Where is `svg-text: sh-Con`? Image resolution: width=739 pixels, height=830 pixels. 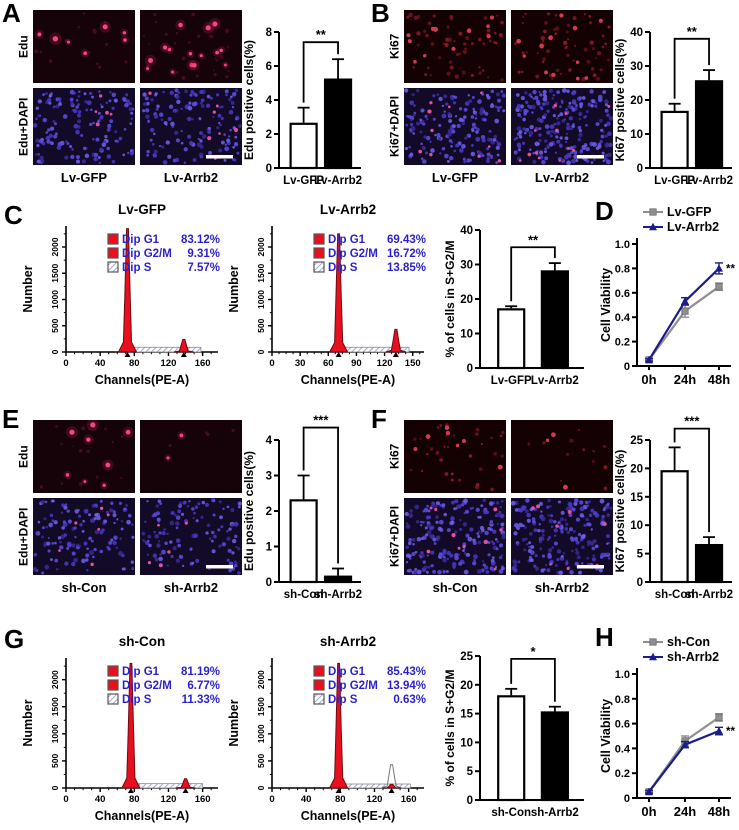 svg-text: sh-Con is located at coordinates (511, 813).